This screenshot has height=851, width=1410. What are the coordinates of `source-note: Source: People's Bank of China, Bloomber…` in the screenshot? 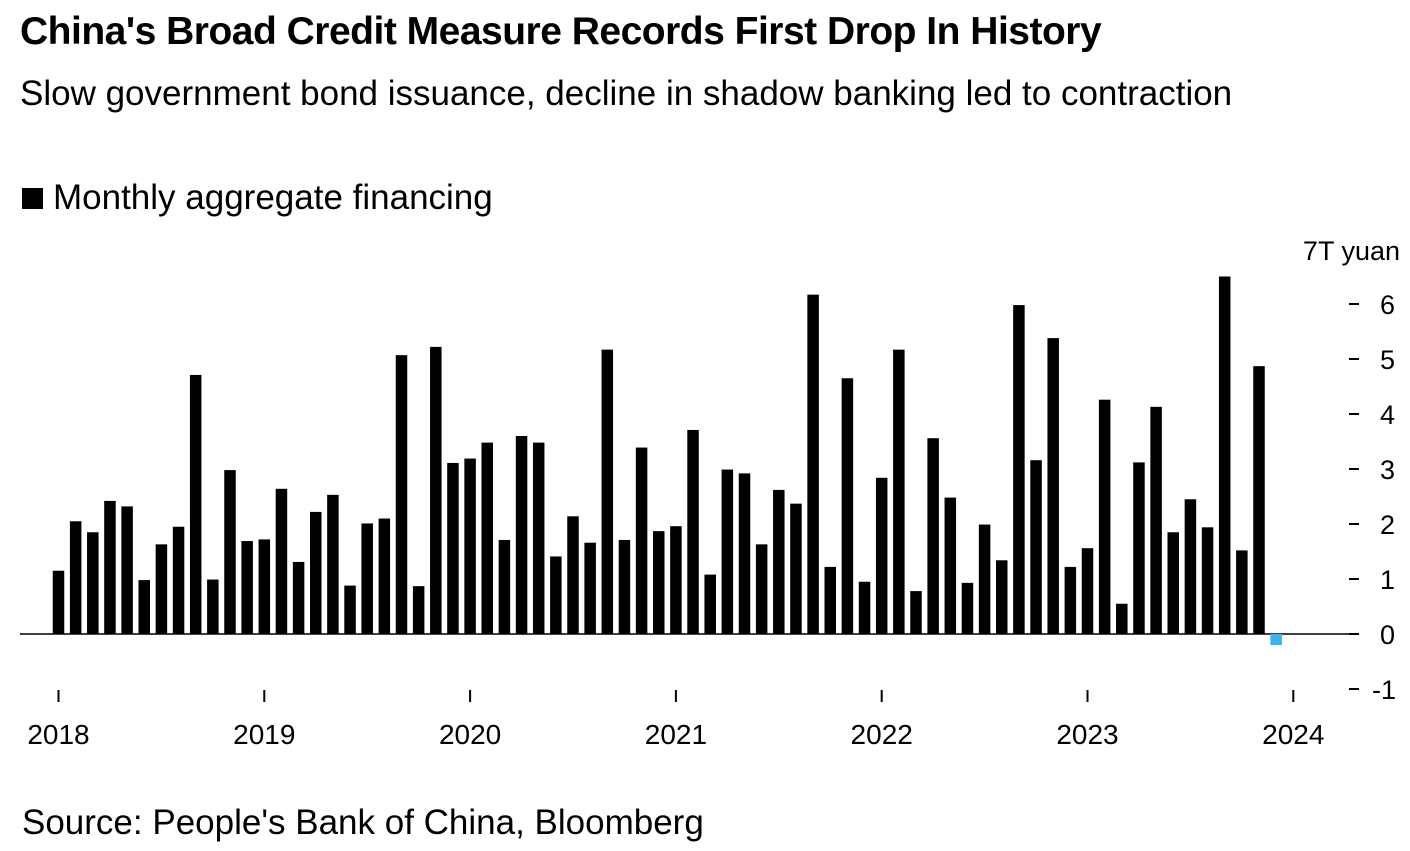 It's located at (363, 822).